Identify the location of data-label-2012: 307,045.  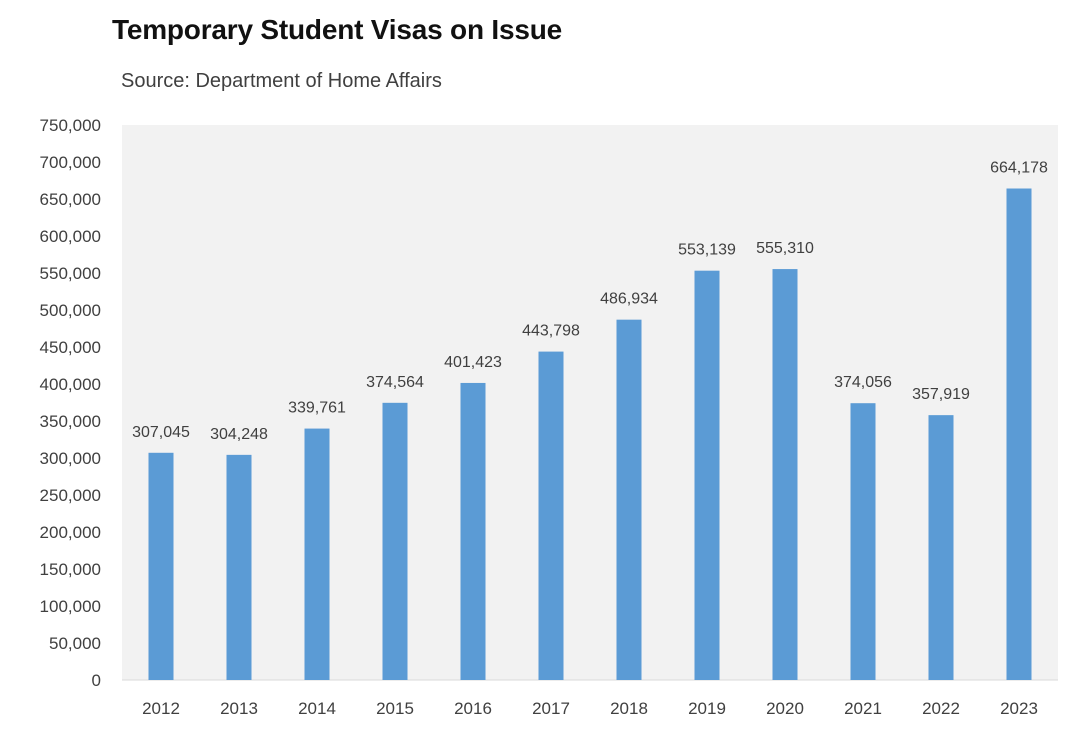
(161, 432).